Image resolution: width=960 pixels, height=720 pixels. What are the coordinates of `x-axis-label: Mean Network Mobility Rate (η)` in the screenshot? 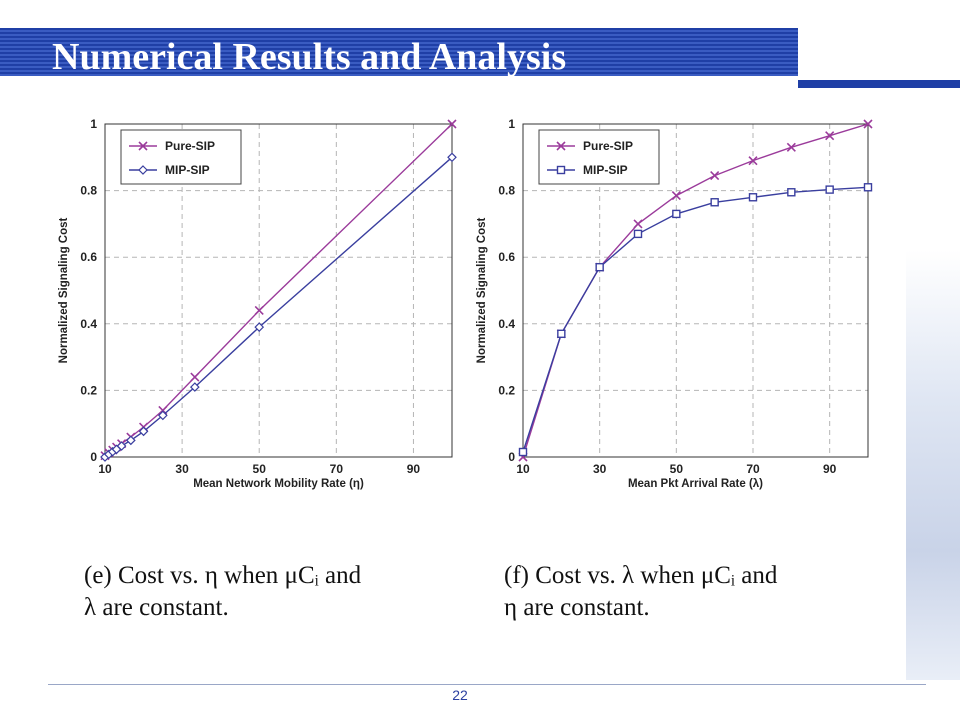 It's located at (278, 484).